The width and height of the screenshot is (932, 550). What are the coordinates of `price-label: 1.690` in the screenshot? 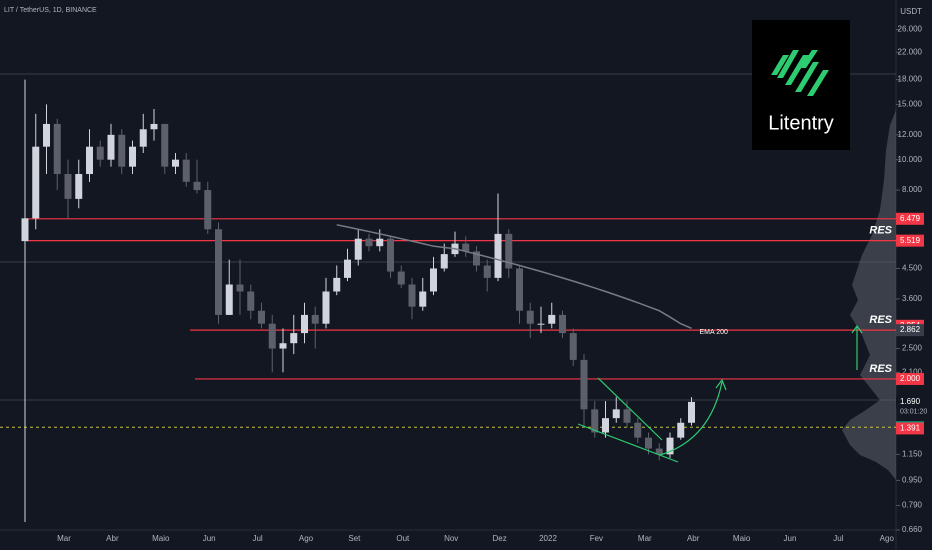 It's located at (910, 401).